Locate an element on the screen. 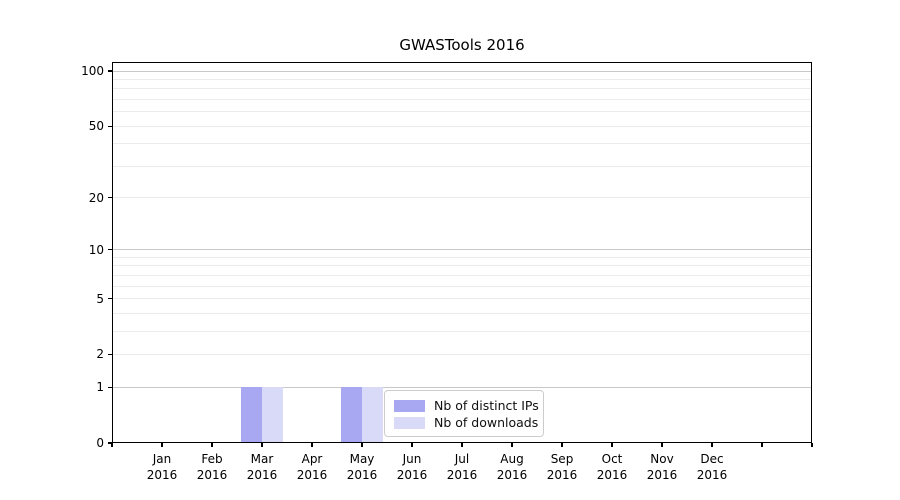 Image resolution: width=900 pixels, height=500 pixels. x-tick-label-nov: Nov 2016 is located at coordinates (662, 467).